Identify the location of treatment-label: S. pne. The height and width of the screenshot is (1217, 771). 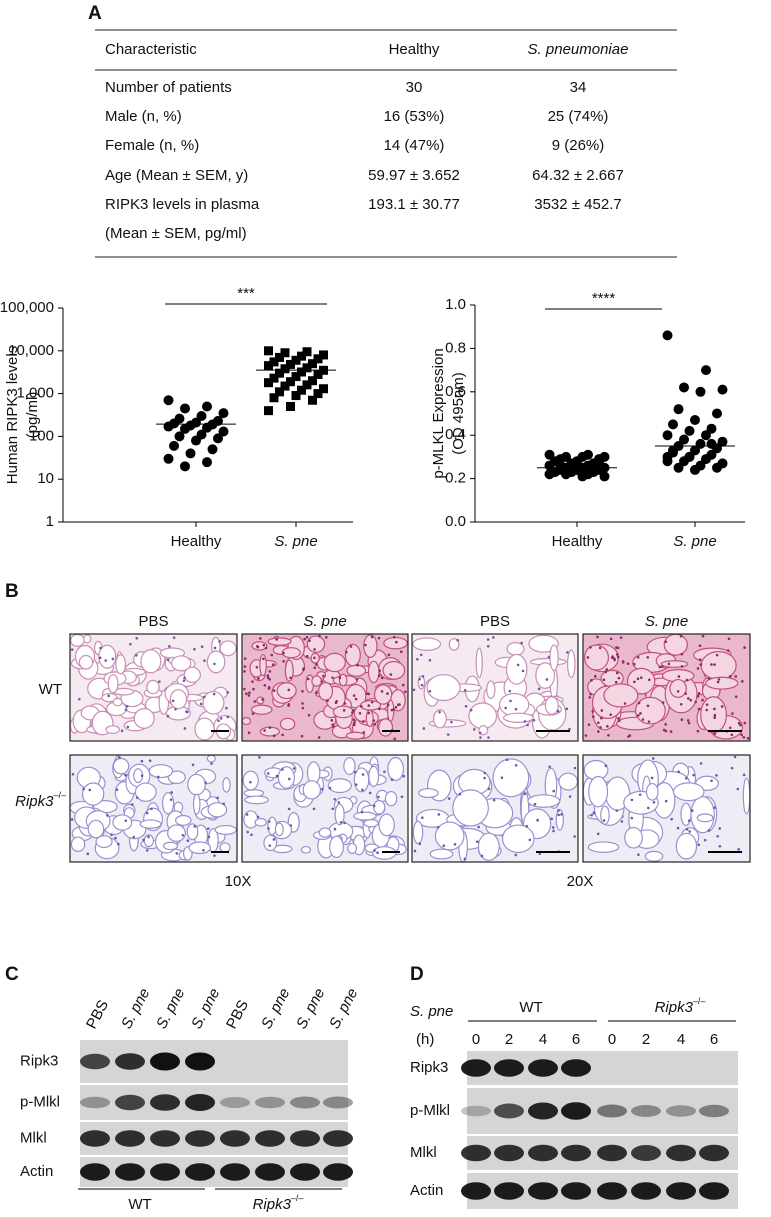
(431, 1011).